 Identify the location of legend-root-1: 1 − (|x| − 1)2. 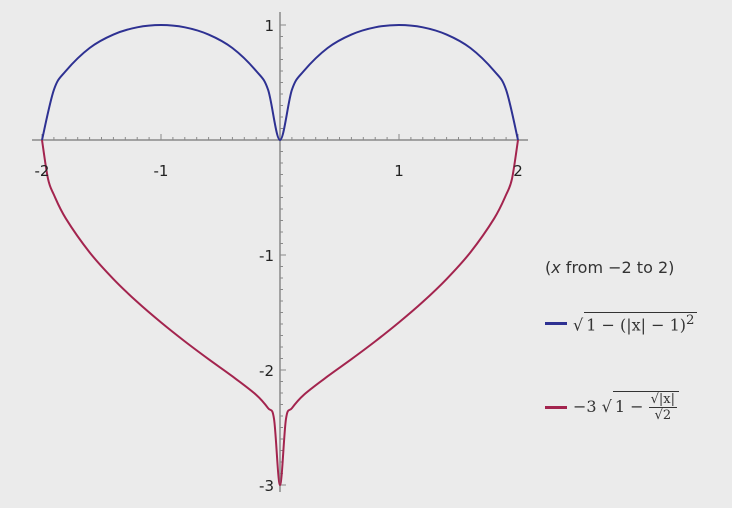
(640, 323).